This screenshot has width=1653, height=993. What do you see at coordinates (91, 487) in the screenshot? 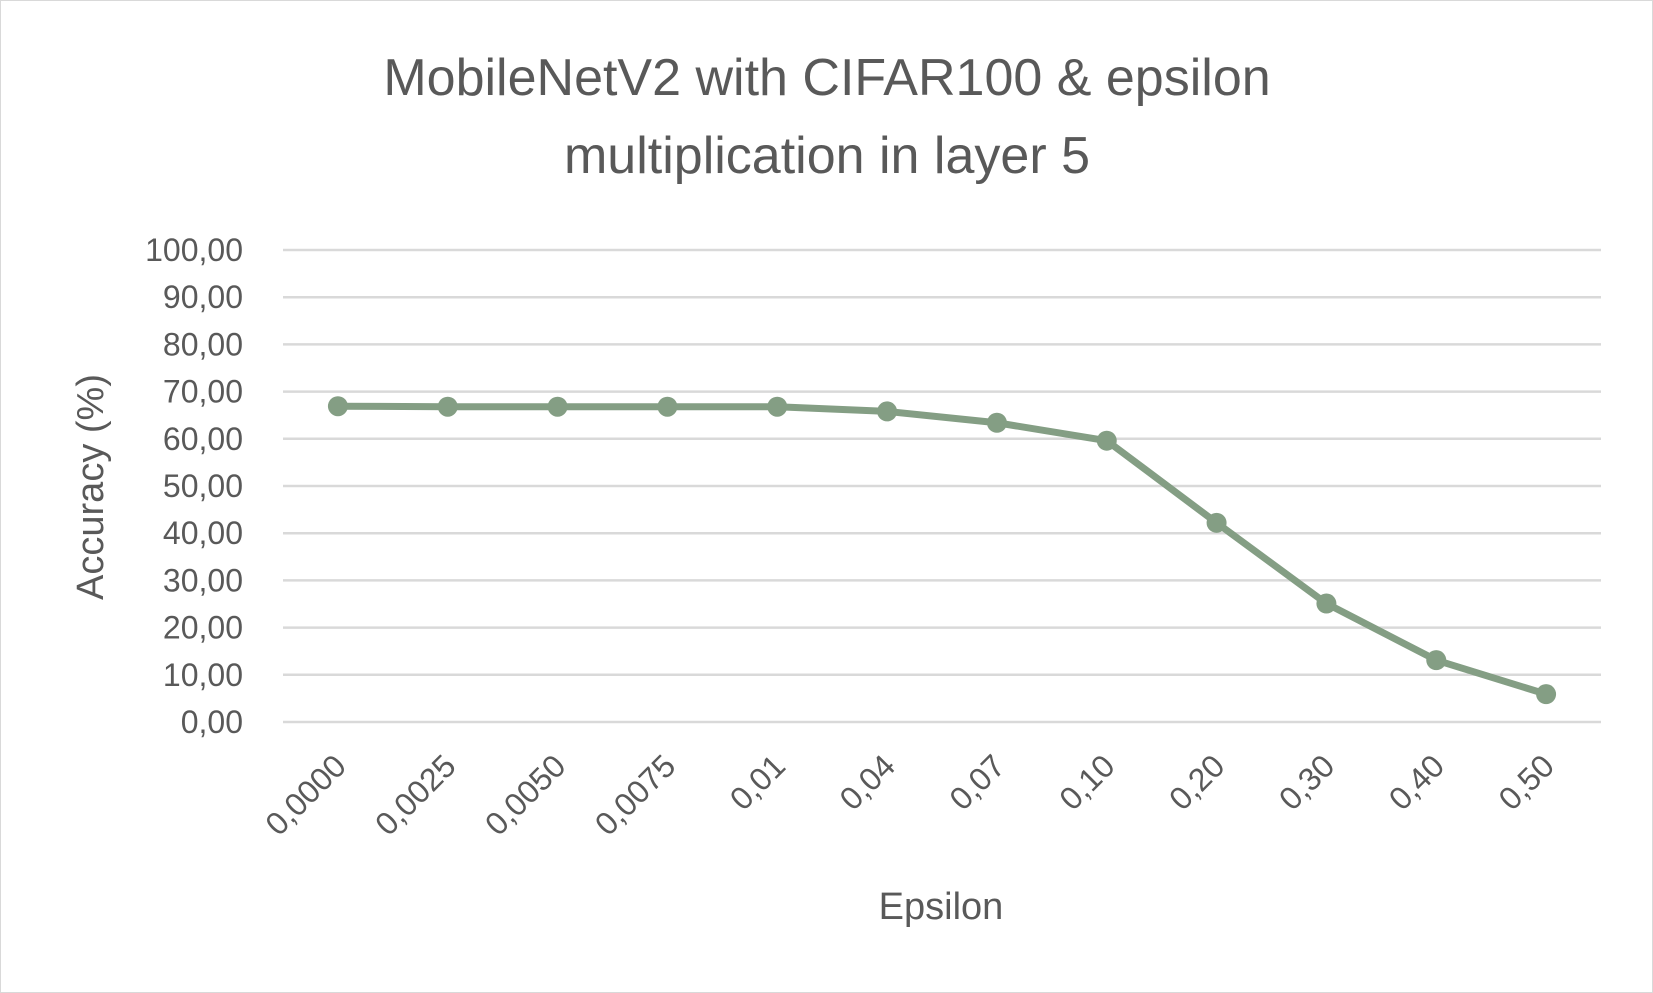
I see `y-axis-title: Accuracy (%)` at bounding box center [91, 487].